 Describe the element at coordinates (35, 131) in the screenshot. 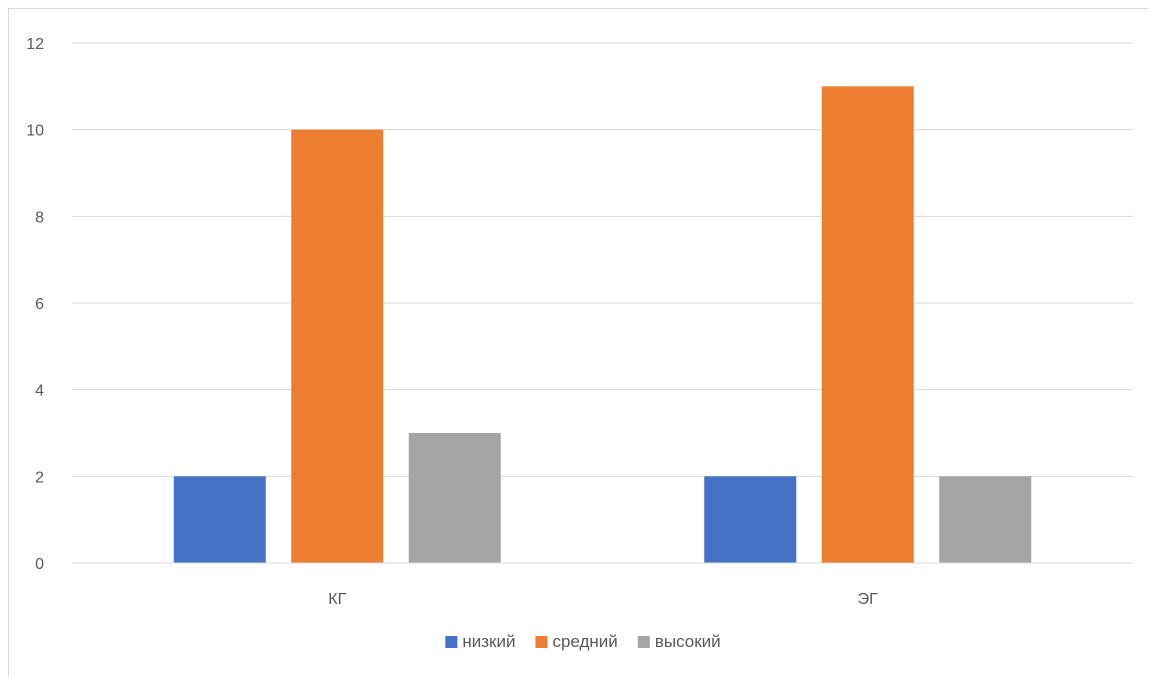

I see `y-tick-label: 10` at that location.